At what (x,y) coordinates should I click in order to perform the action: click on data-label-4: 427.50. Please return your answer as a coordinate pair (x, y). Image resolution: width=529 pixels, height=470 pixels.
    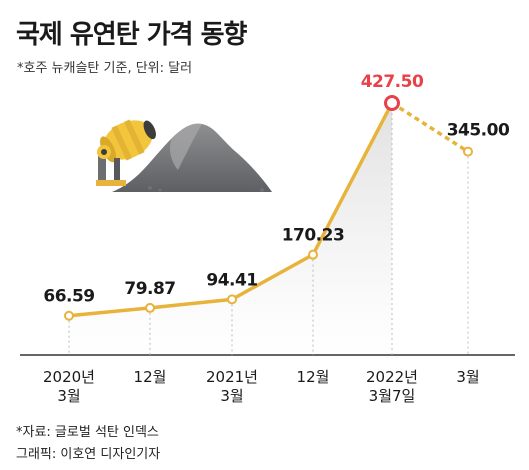
    Looking at the image, I should click on (392, 82).